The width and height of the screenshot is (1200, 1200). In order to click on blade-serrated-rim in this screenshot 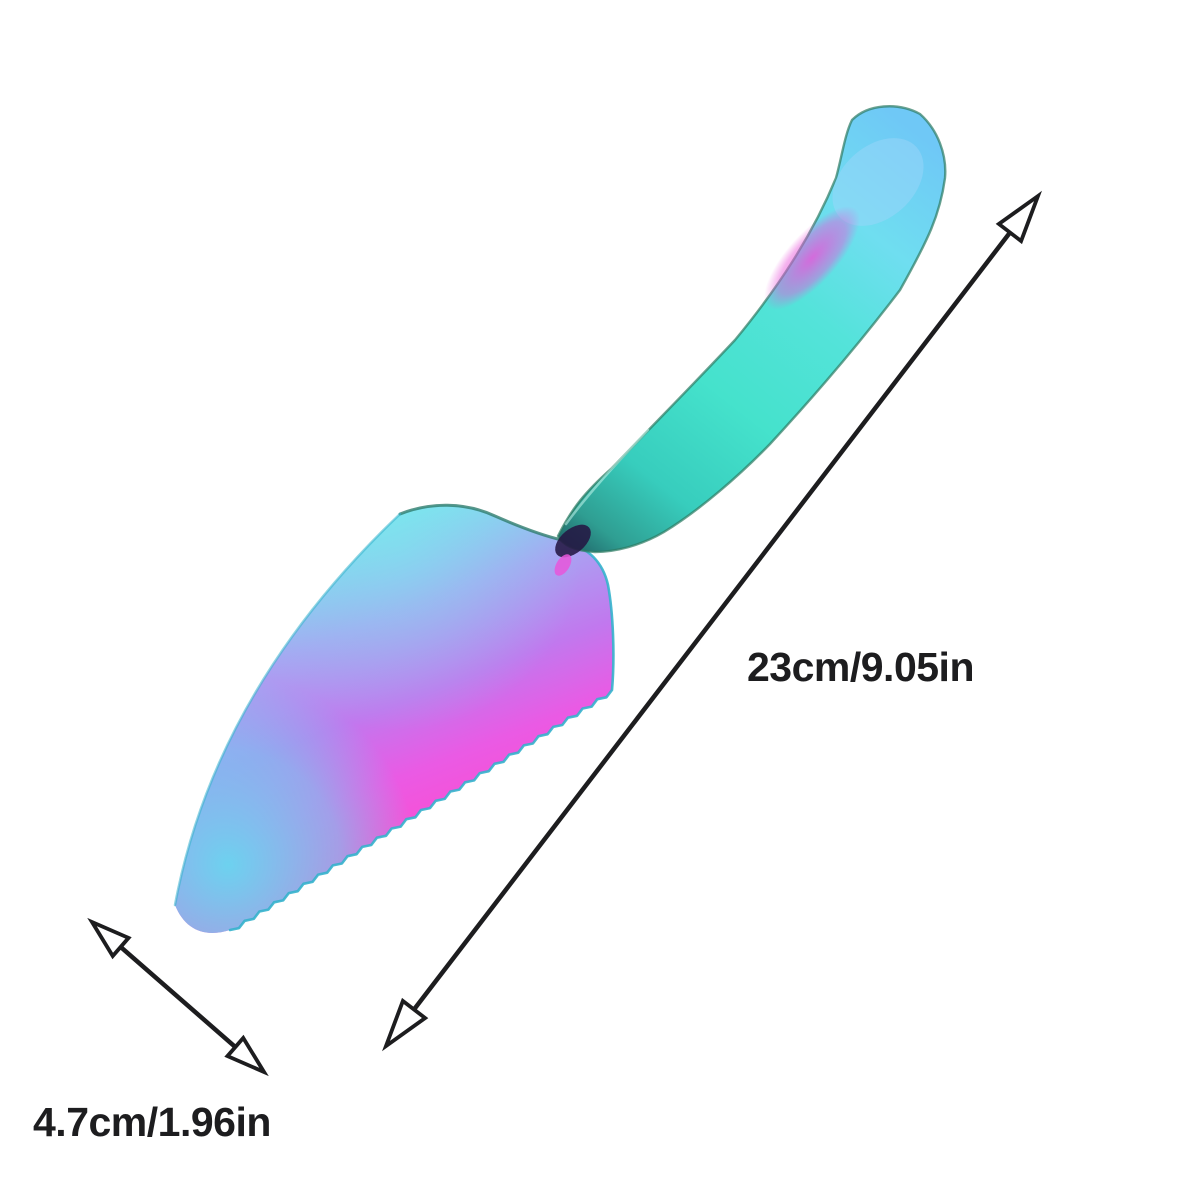, I will do `click(421, 735)`.